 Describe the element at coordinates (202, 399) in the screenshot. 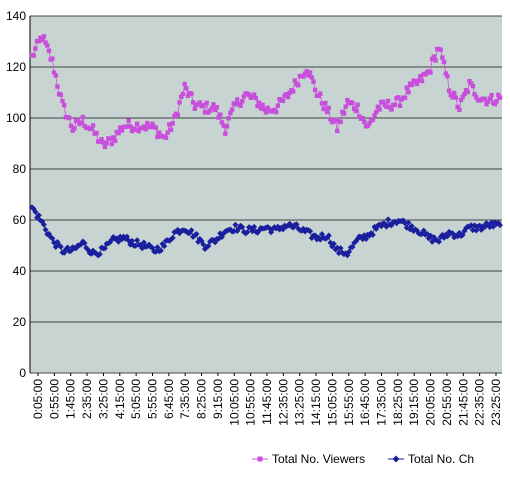

I see `x-tick-label: 8:25:00` at that location.